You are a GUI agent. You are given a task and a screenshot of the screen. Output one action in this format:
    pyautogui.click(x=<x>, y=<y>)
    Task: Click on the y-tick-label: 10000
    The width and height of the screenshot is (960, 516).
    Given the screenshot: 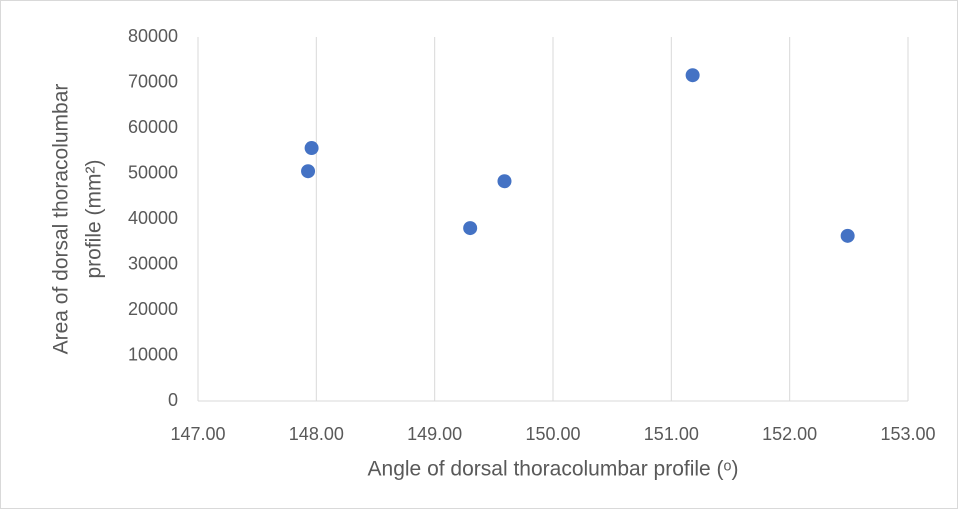 What is the action you would take?
    pyautogui.click(x=153, y=354)
    